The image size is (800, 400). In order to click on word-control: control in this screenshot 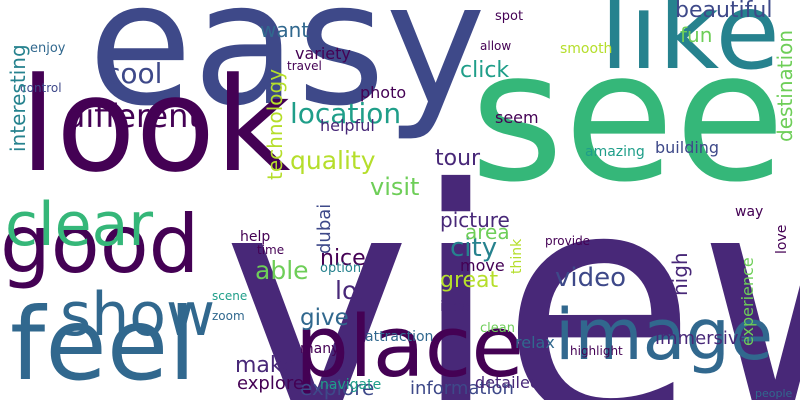, I will do `click(41, 88)`.